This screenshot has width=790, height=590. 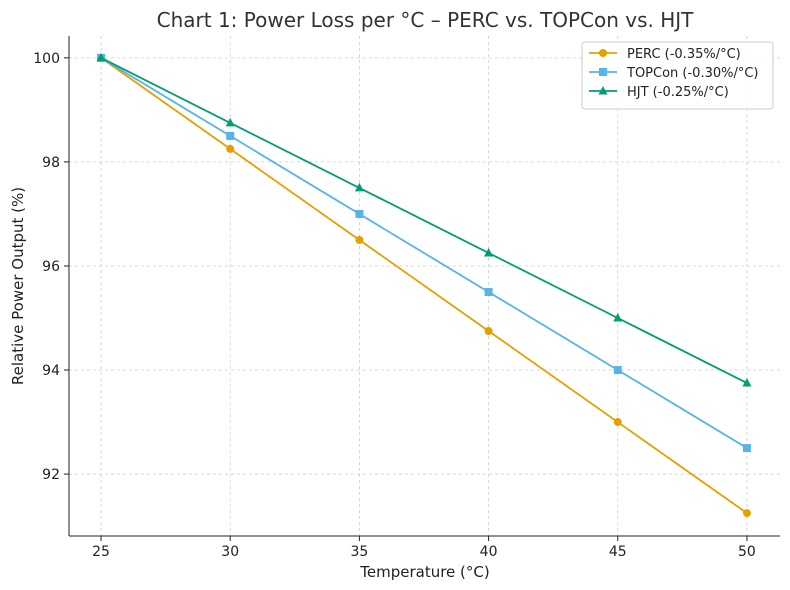 I want to click on x-tick-label: 25, so click(x=101, y=552).